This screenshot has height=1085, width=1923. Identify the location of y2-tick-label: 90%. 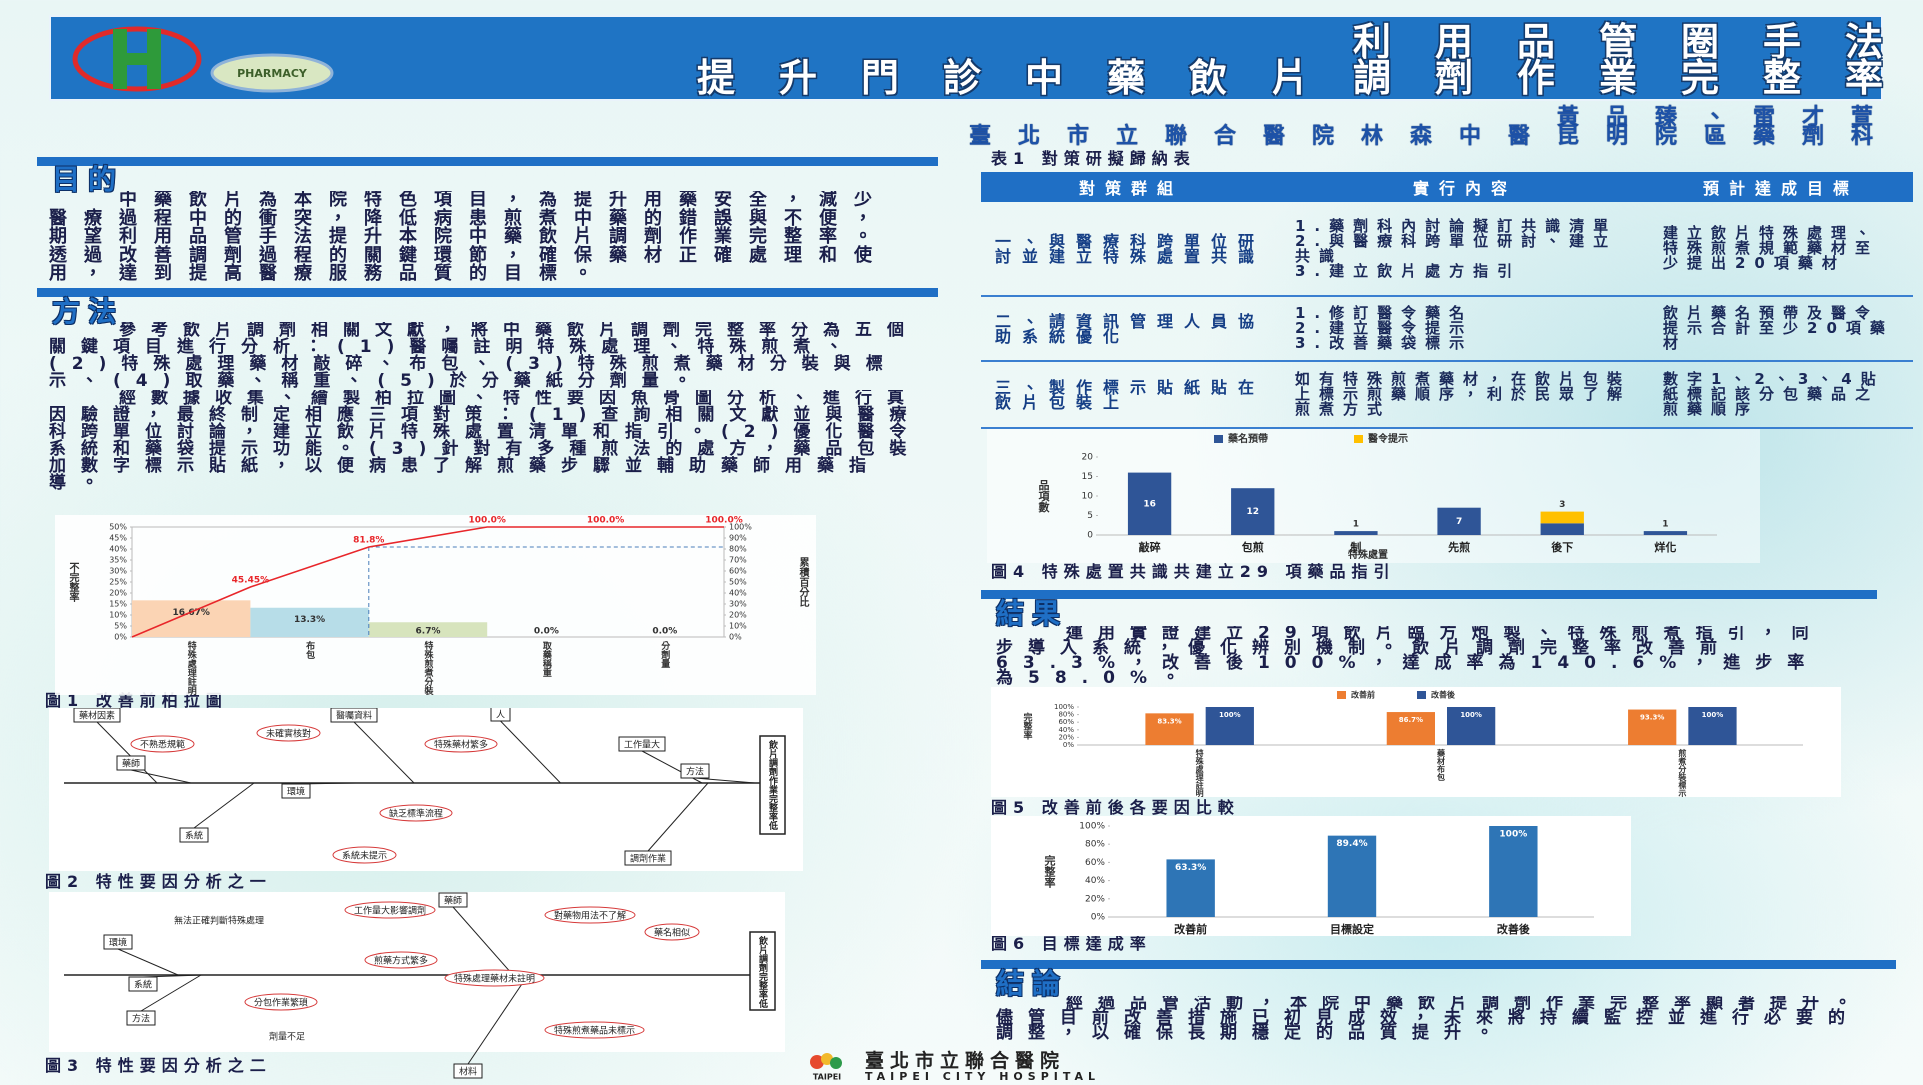
(738, 538).